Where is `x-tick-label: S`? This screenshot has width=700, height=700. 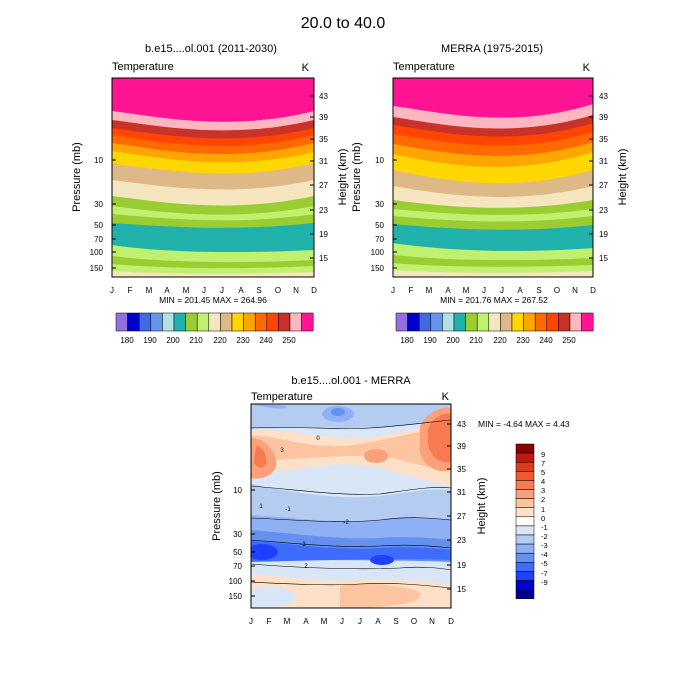
x-tick-label: S is located at coordinates (395, 621).